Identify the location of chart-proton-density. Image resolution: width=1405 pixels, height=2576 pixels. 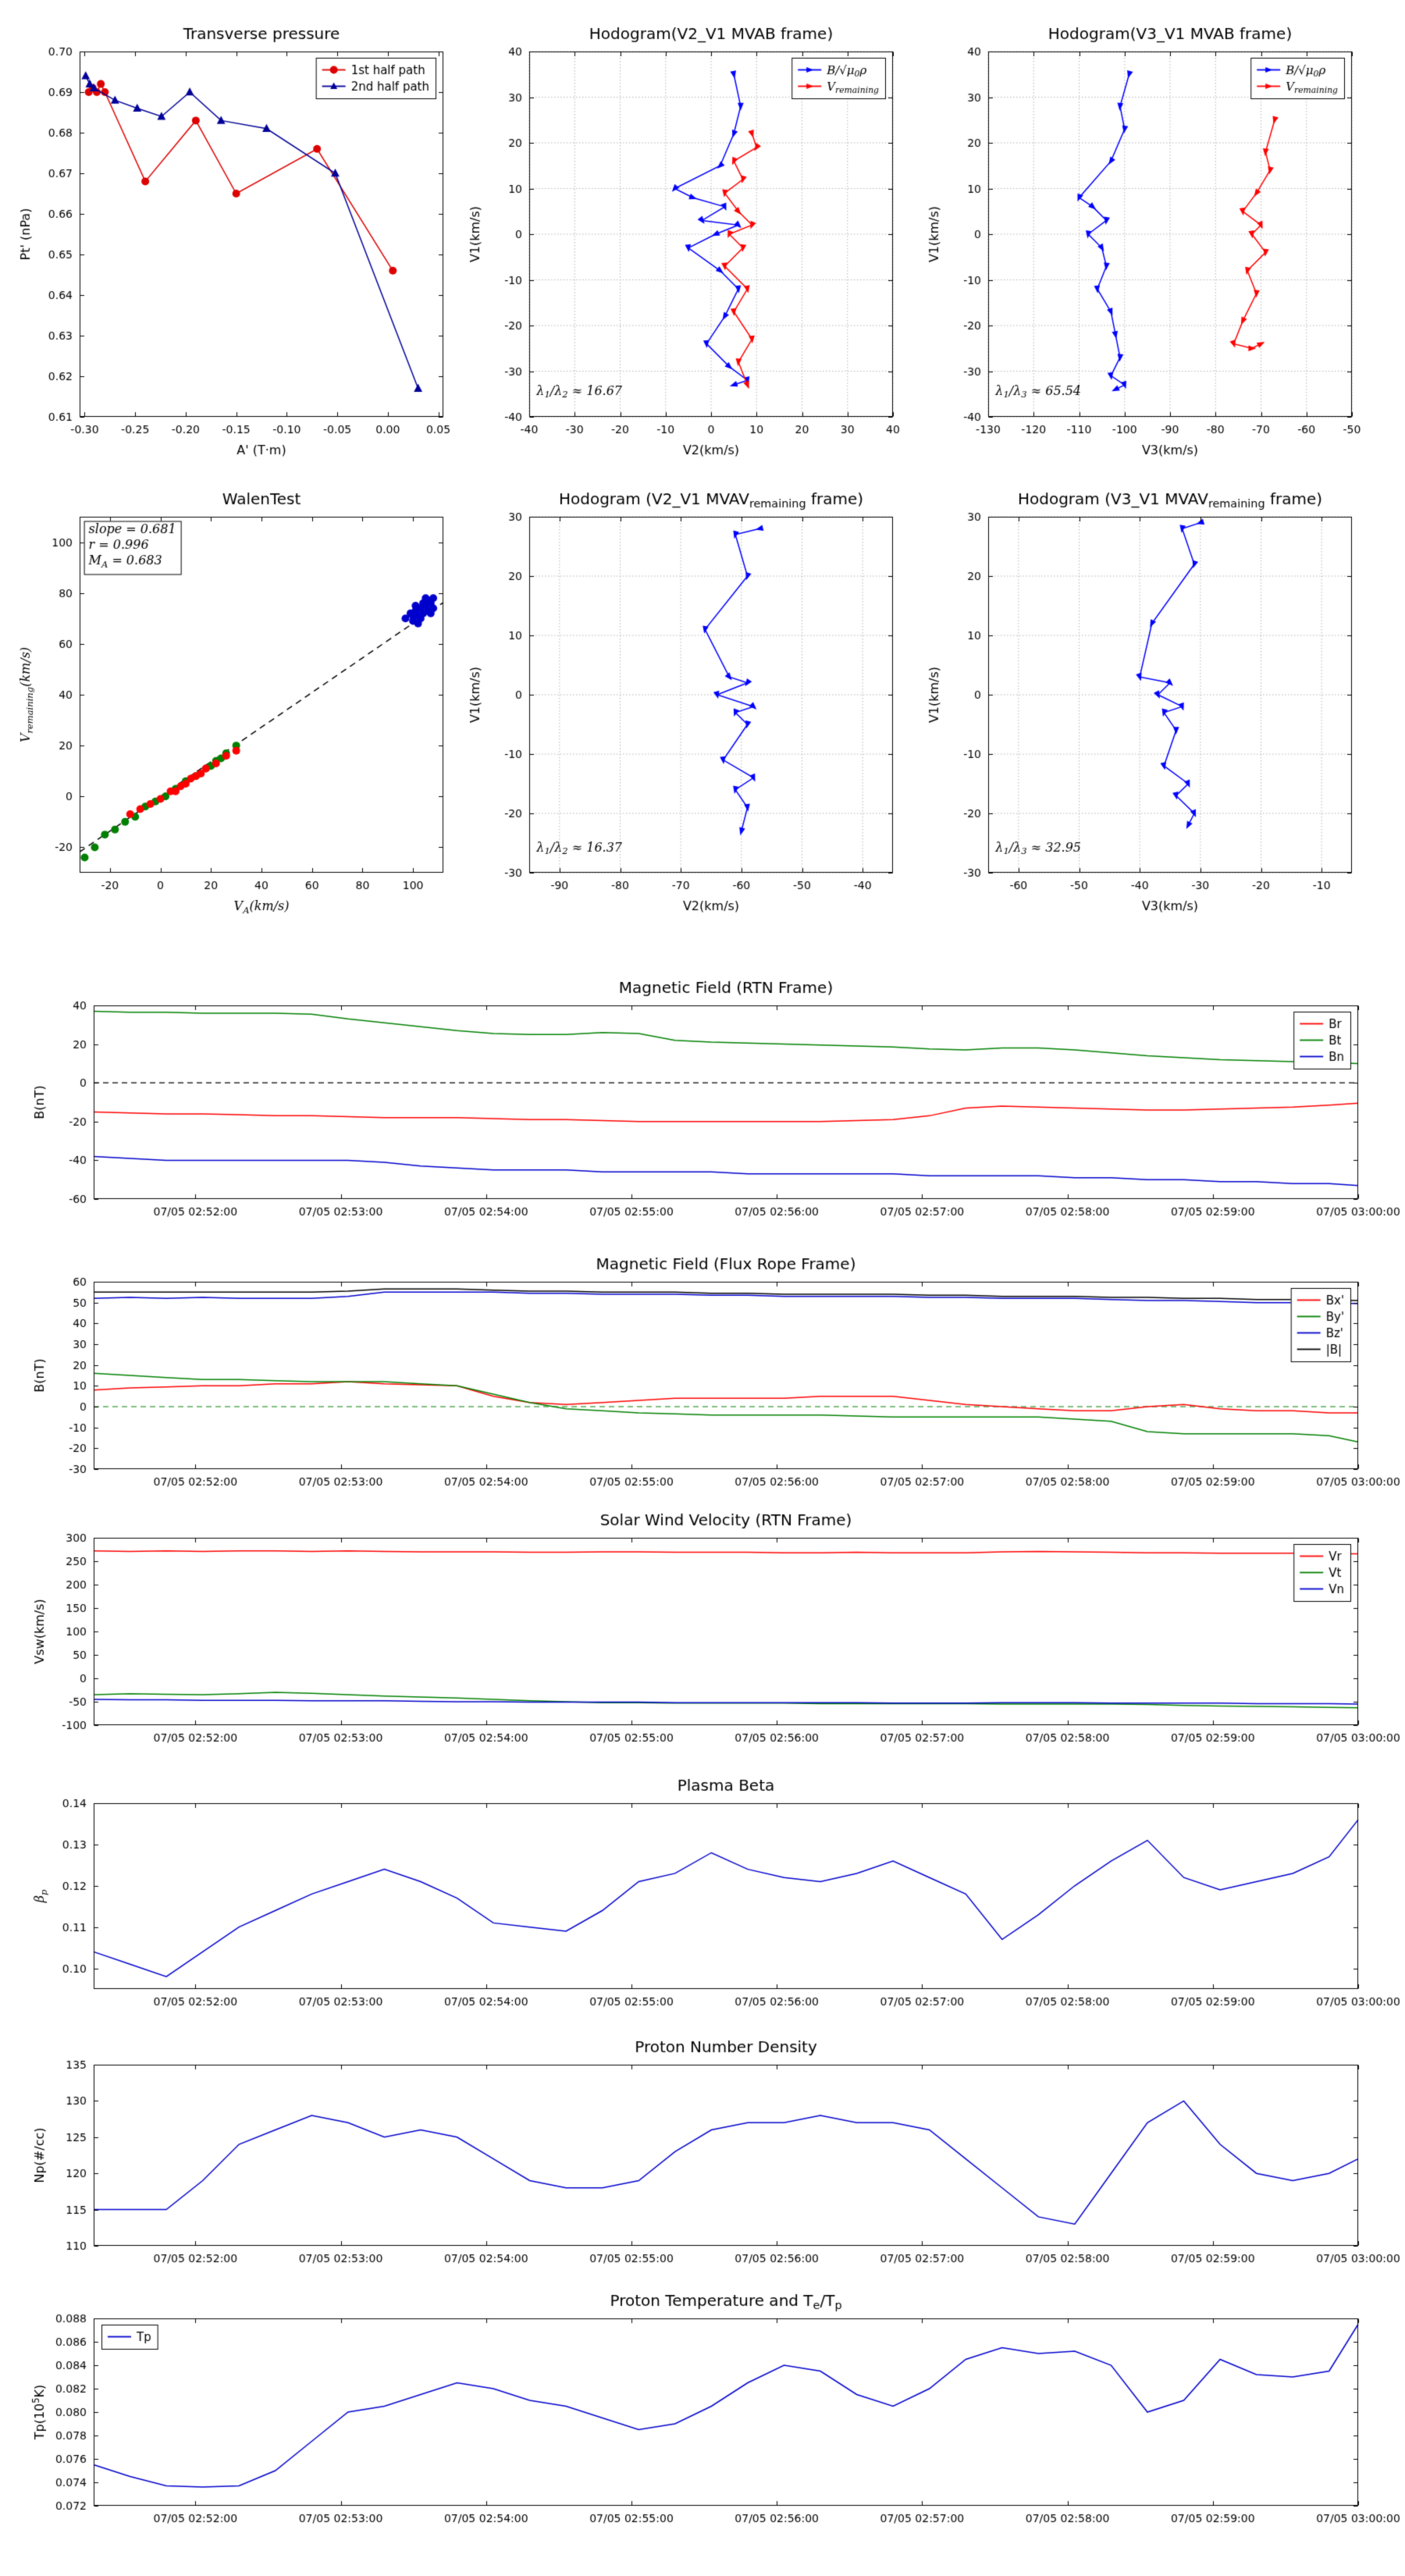
(710, 2159).